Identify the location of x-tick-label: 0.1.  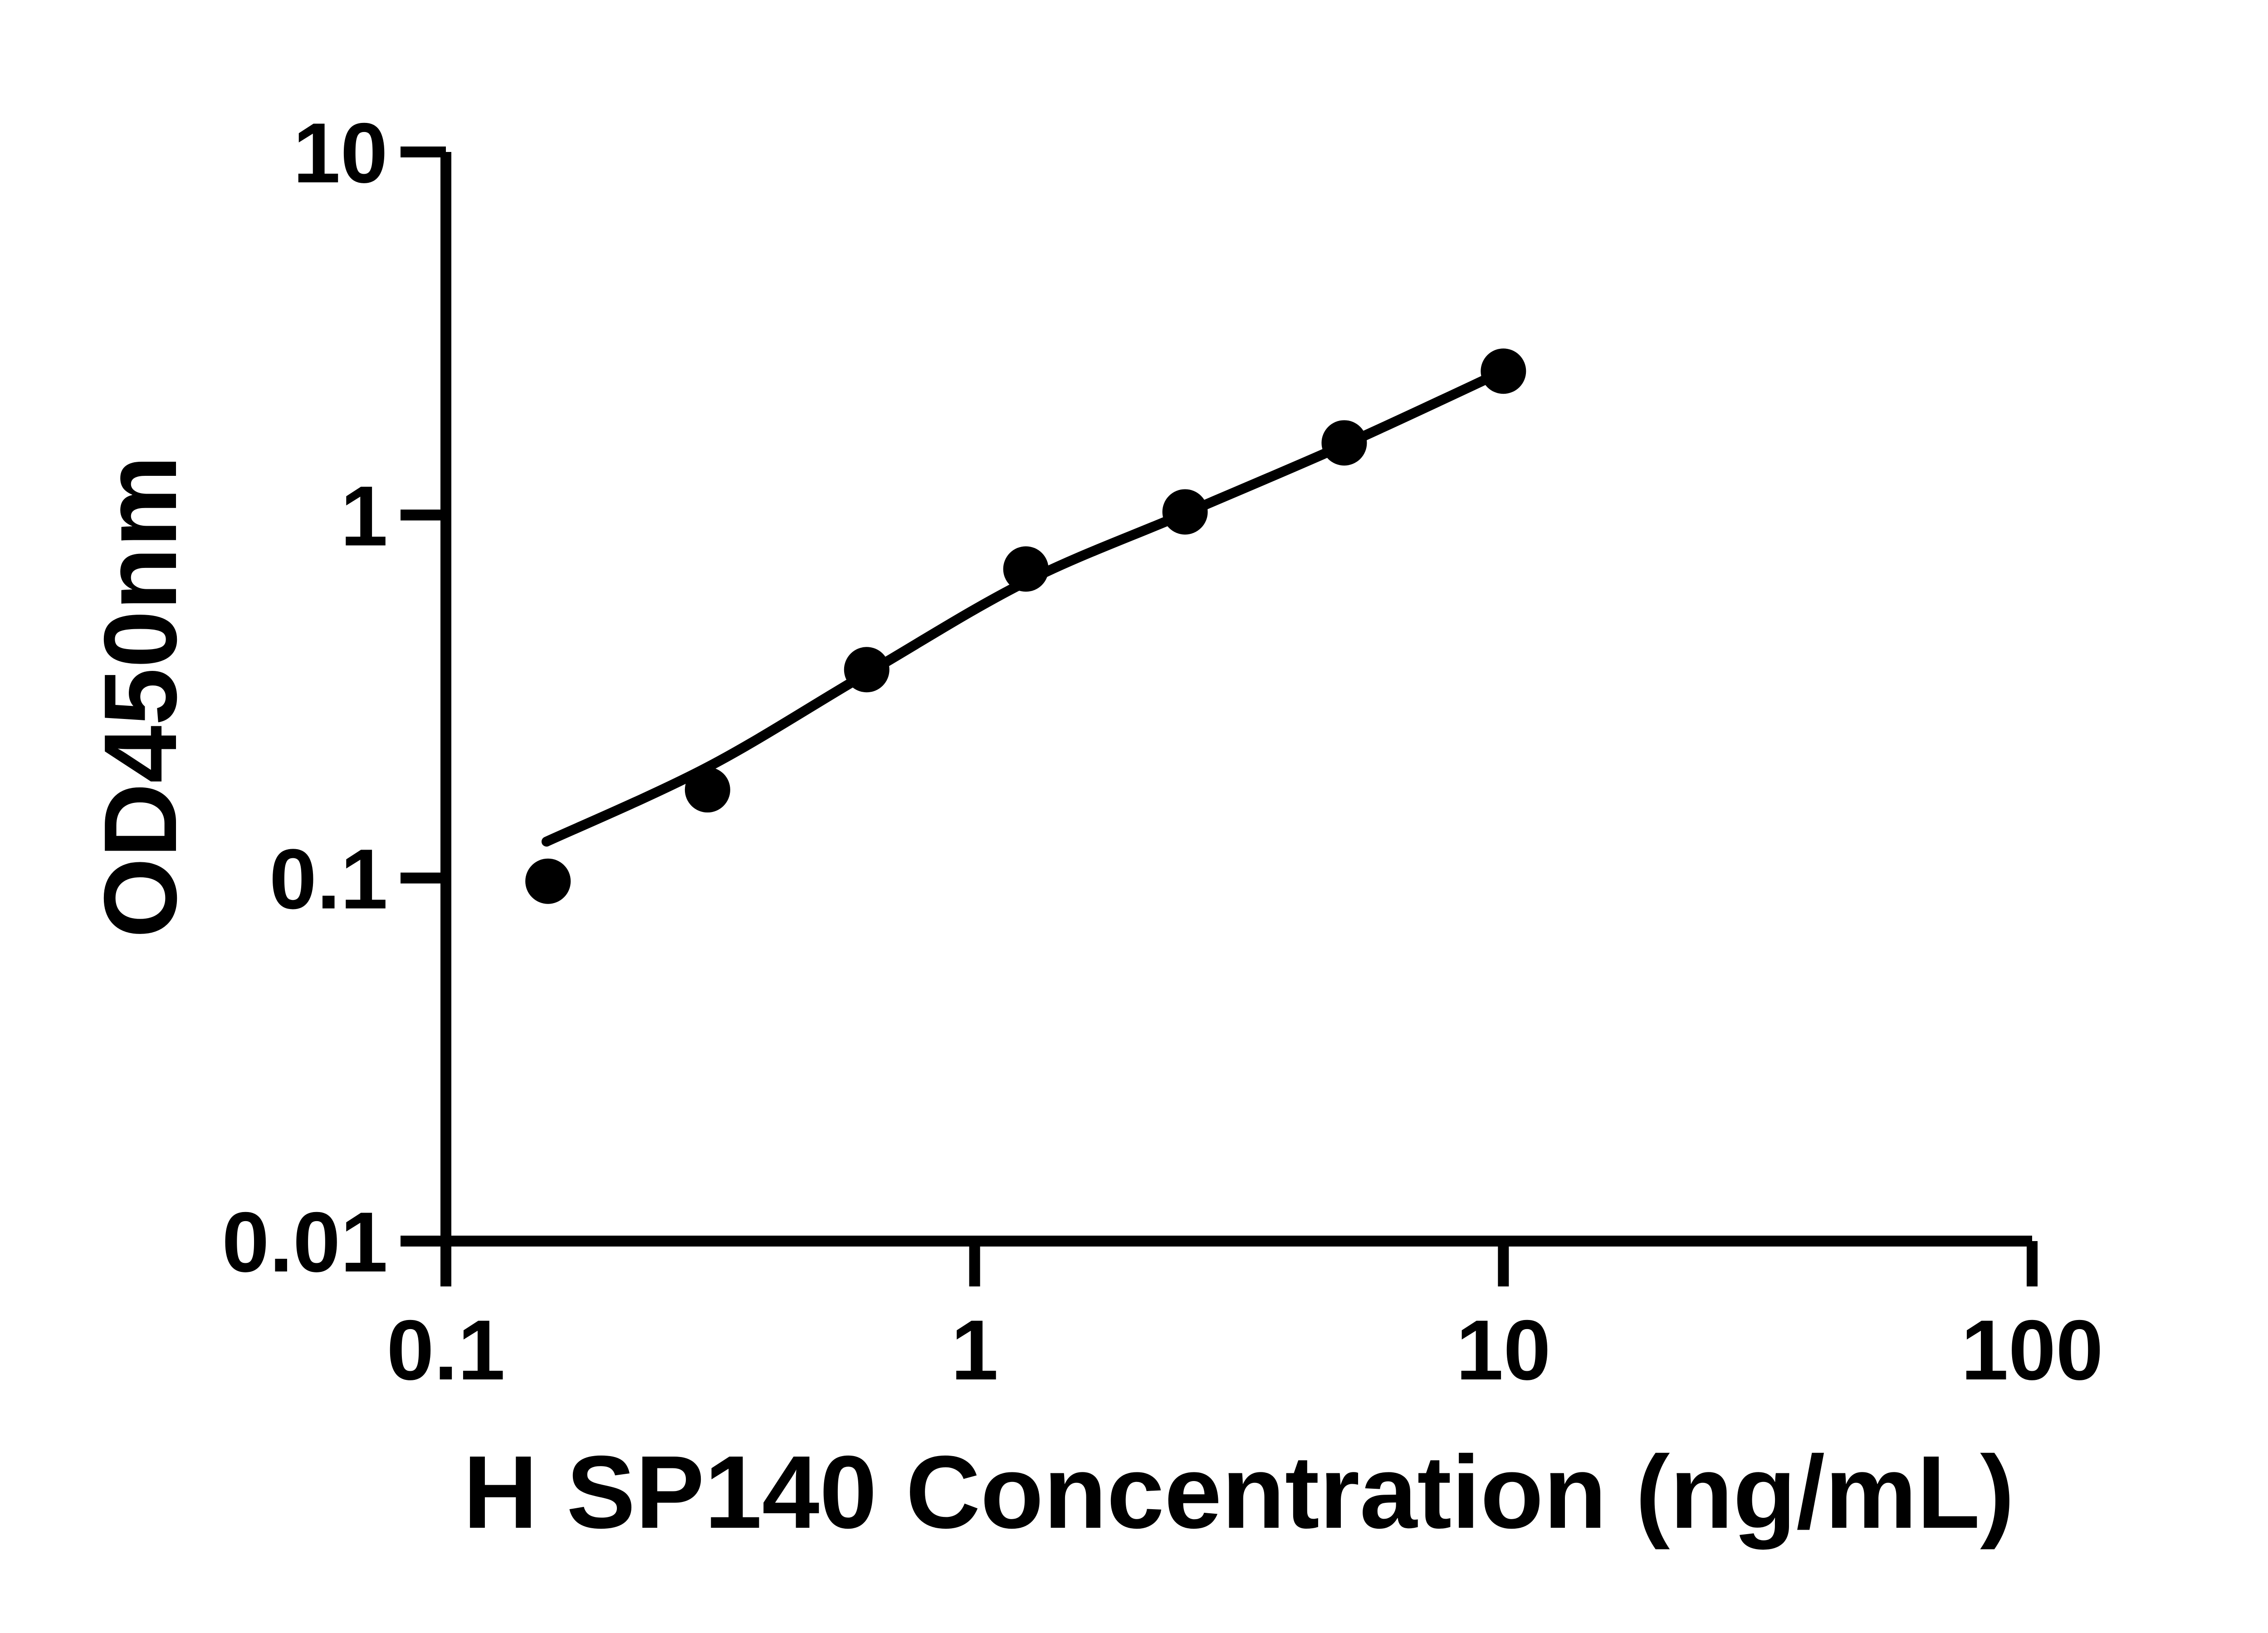
(446, 1350).